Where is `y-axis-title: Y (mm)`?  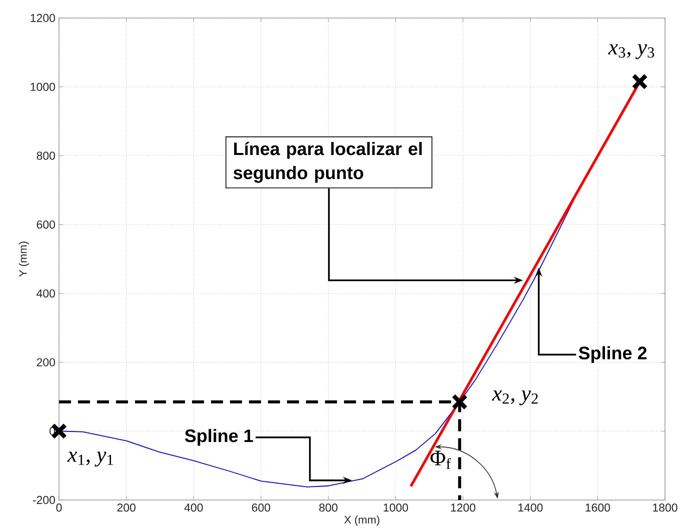 y-axis-title: Y (mm) is located at coordinates (24, 259).